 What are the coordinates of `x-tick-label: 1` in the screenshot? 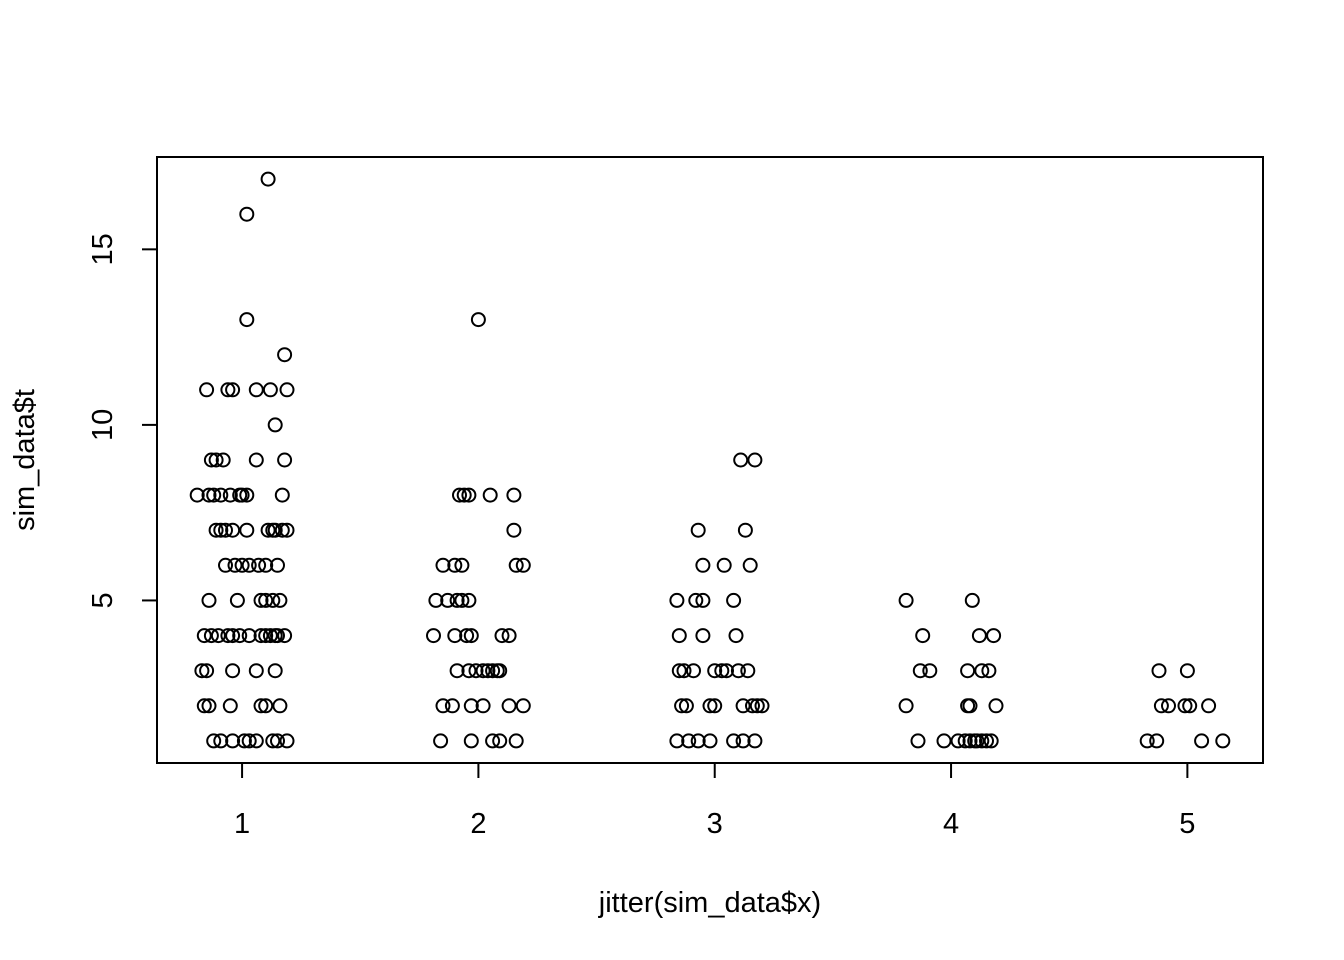 It's located at (242, 824).